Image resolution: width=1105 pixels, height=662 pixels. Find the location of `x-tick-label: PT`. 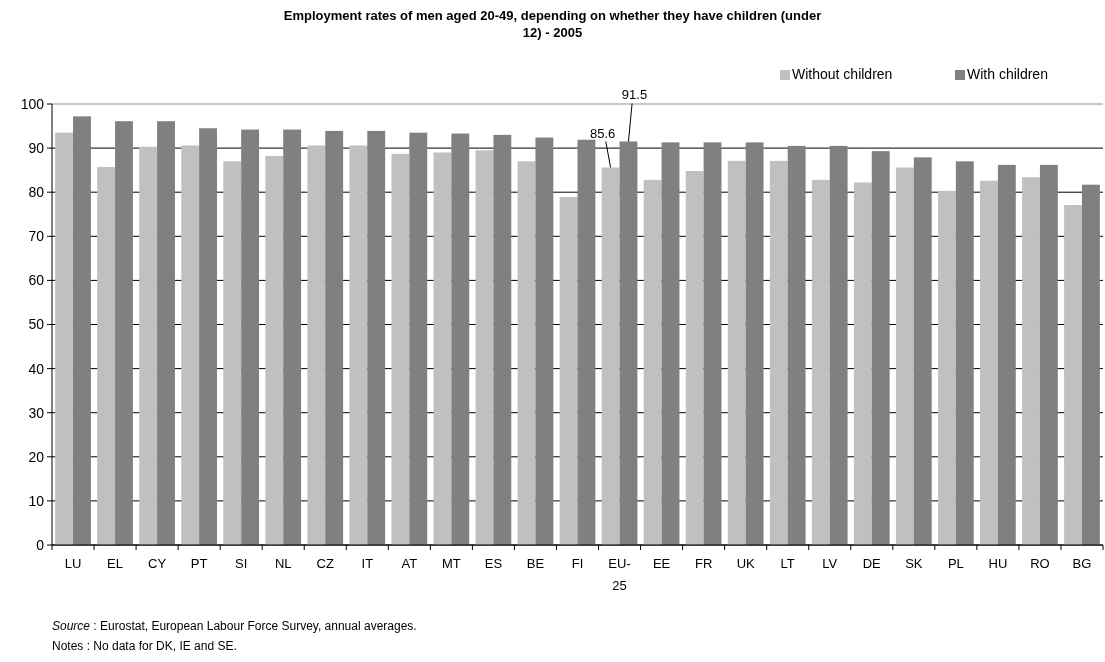

x-tick-label: PT is located at coordinates (199, 563).